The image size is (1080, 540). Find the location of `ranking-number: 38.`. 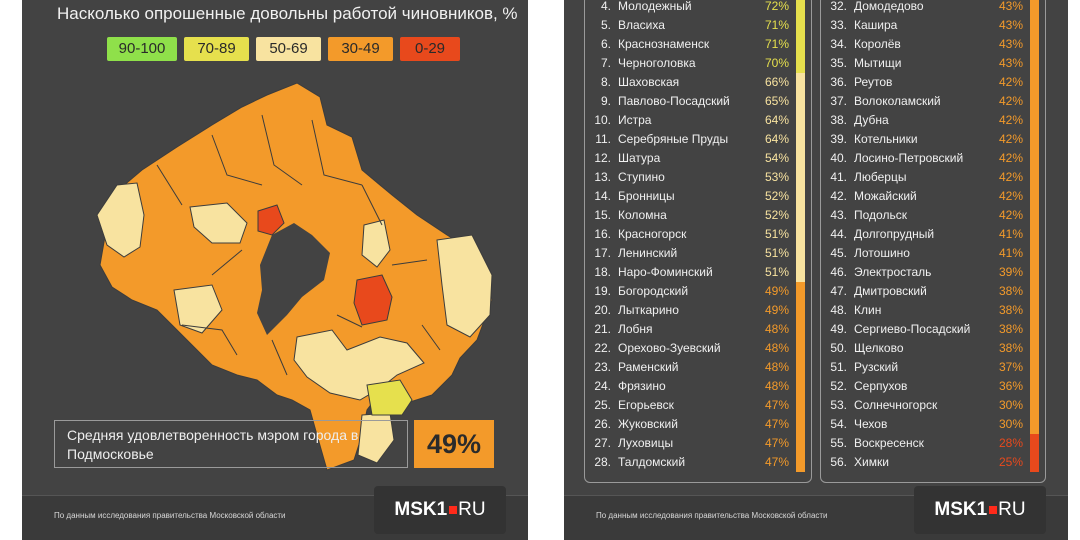

ranking-number: 38. is located at coordinates (838, 120).